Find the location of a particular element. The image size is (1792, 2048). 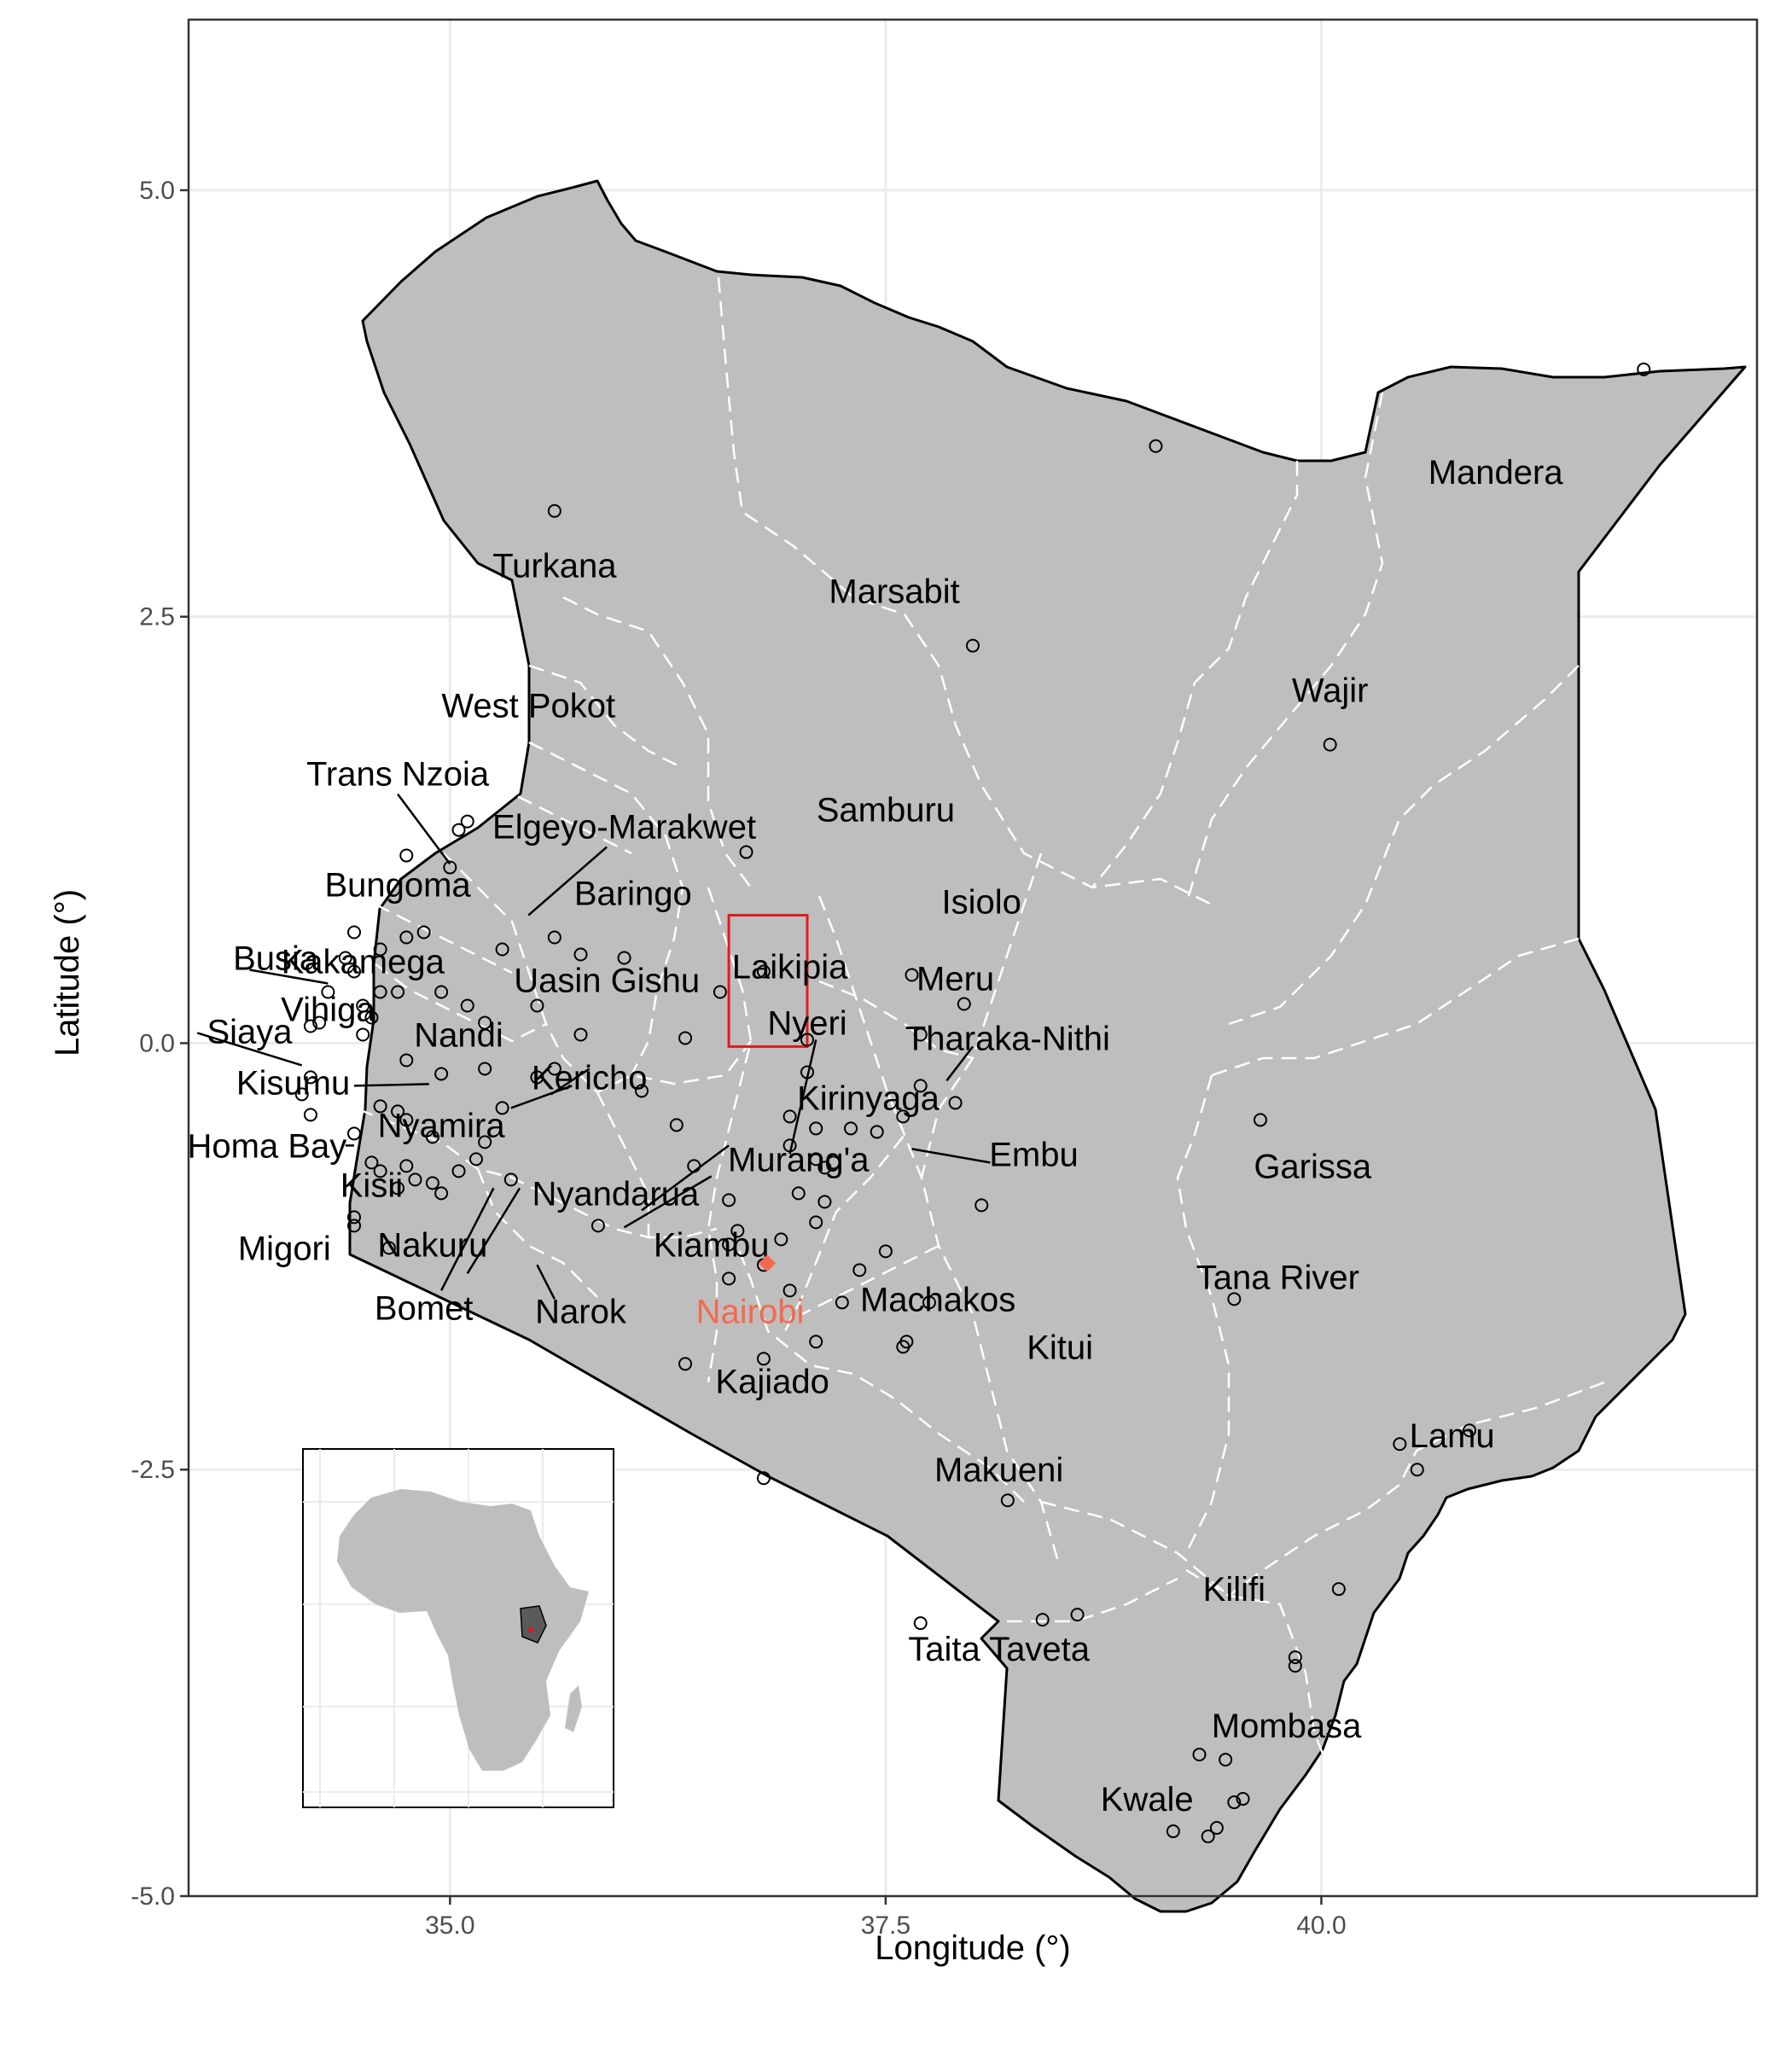

highlight-box is located at coordinates (768, 981).